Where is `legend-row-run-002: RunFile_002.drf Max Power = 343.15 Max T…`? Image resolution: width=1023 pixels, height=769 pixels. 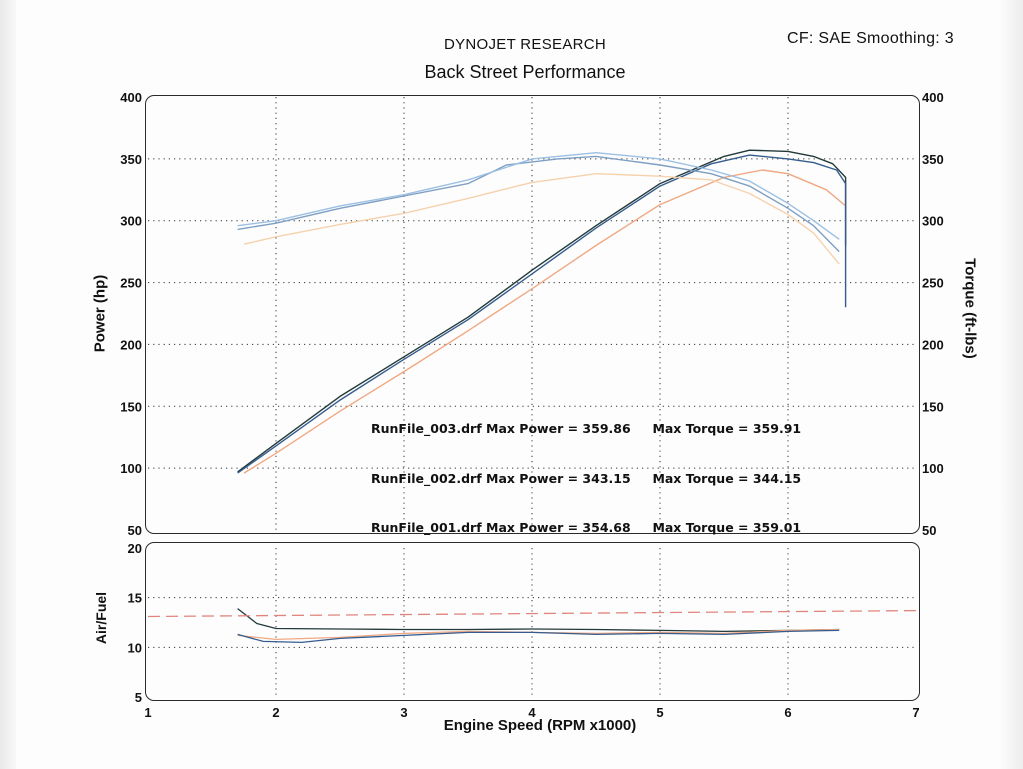
legend-row-run-002: RunFile_002.drf Max Power = 343.15 Max T… is located at coordinates (586, 479).